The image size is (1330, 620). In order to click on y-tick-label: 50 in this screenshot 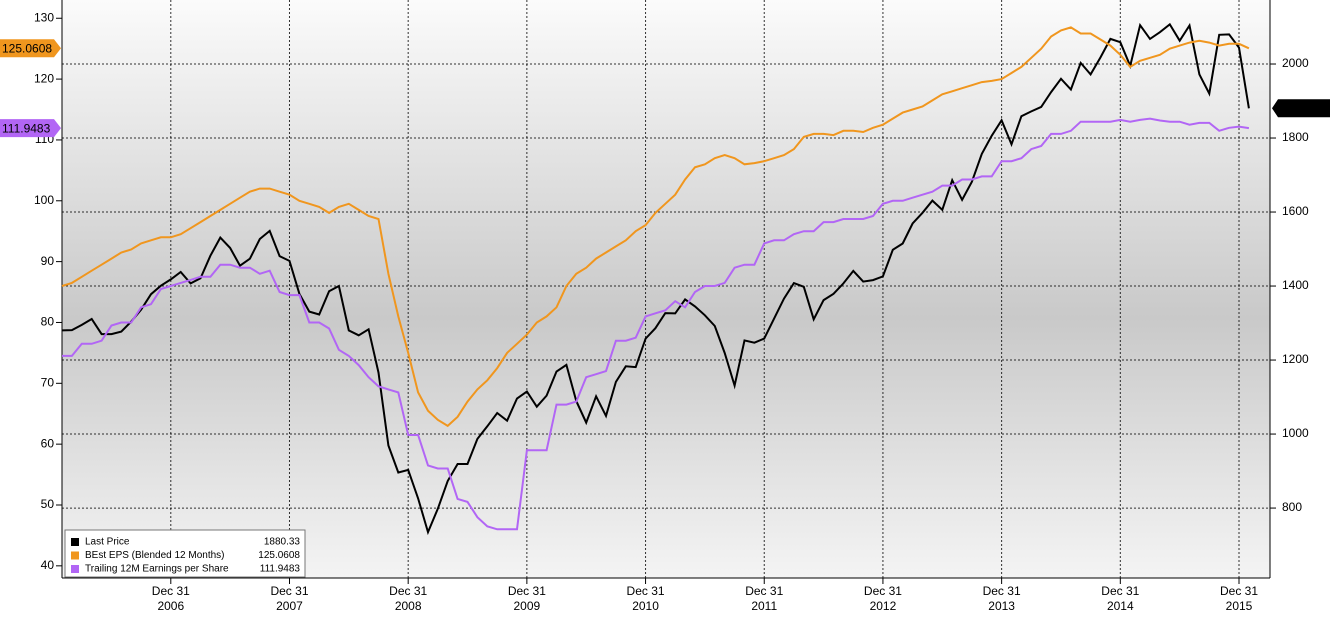, I will do `click(48, 504)`.